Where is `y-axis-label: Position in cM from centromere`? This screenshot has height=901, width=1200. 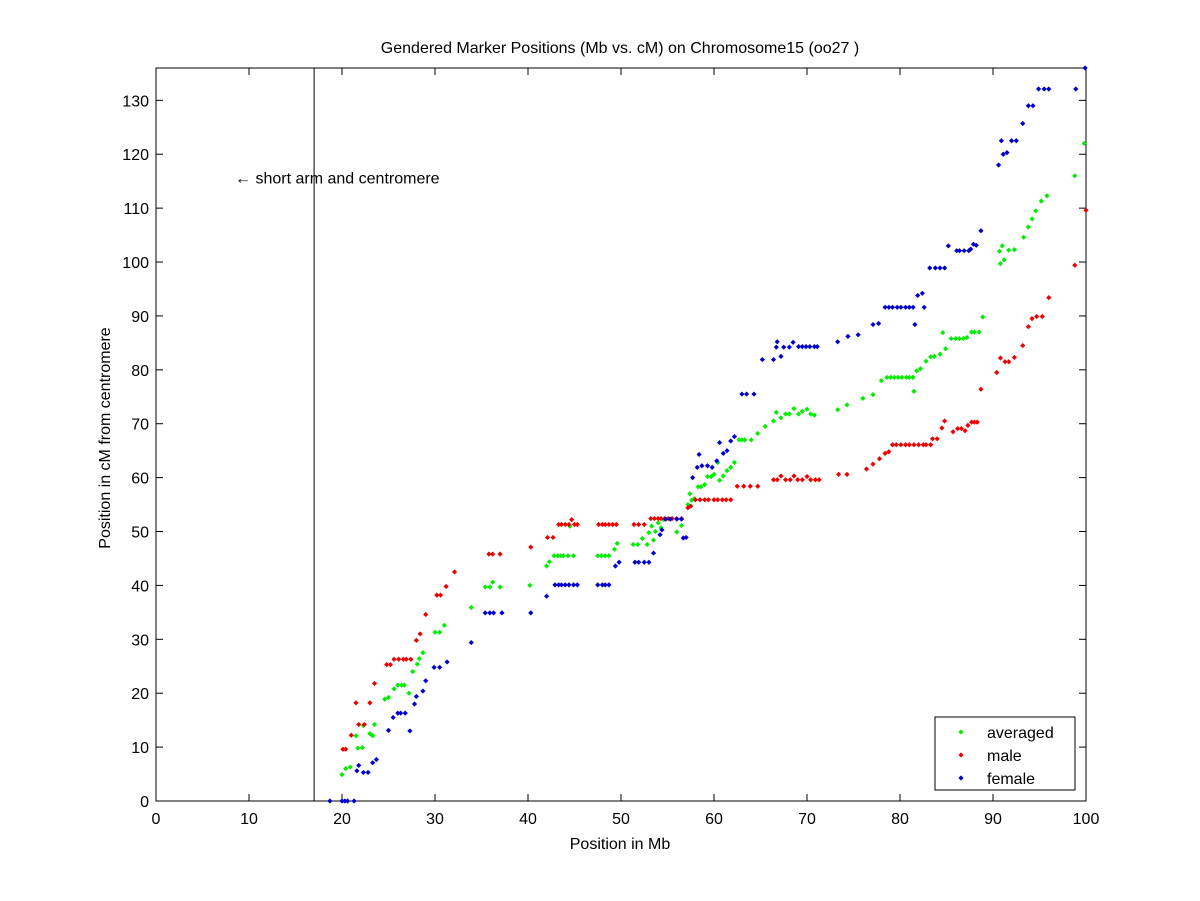 y-axis-label: Position in cM from centromere is located at coordinates (105, 438).